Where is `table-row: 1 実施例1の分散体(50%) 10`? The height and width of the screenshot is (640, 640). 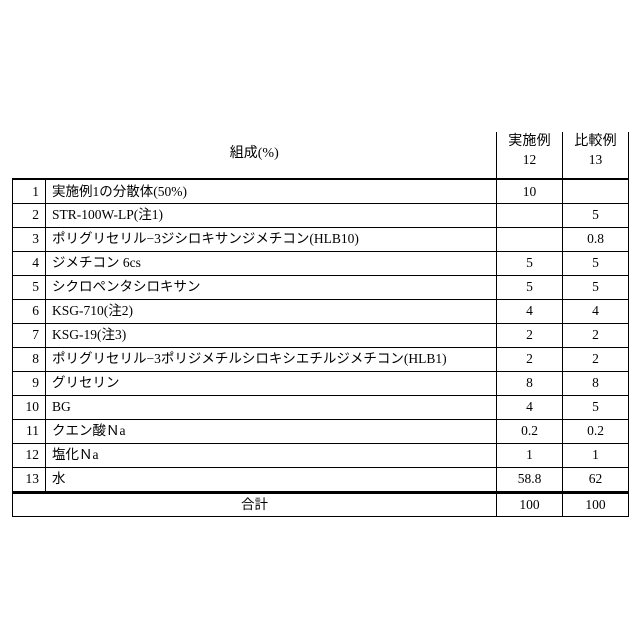 table-row: 1 実施例1の分散体(50%) 10 is located at coordinates (320, 191).